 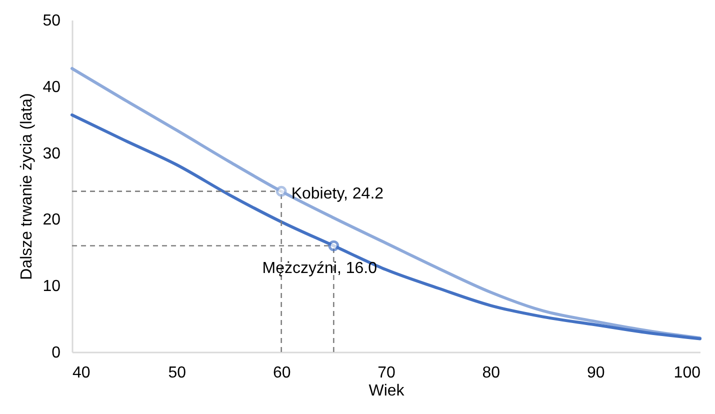 I want to click on x-axis-title: Wiek, so click(x=387, y=391).